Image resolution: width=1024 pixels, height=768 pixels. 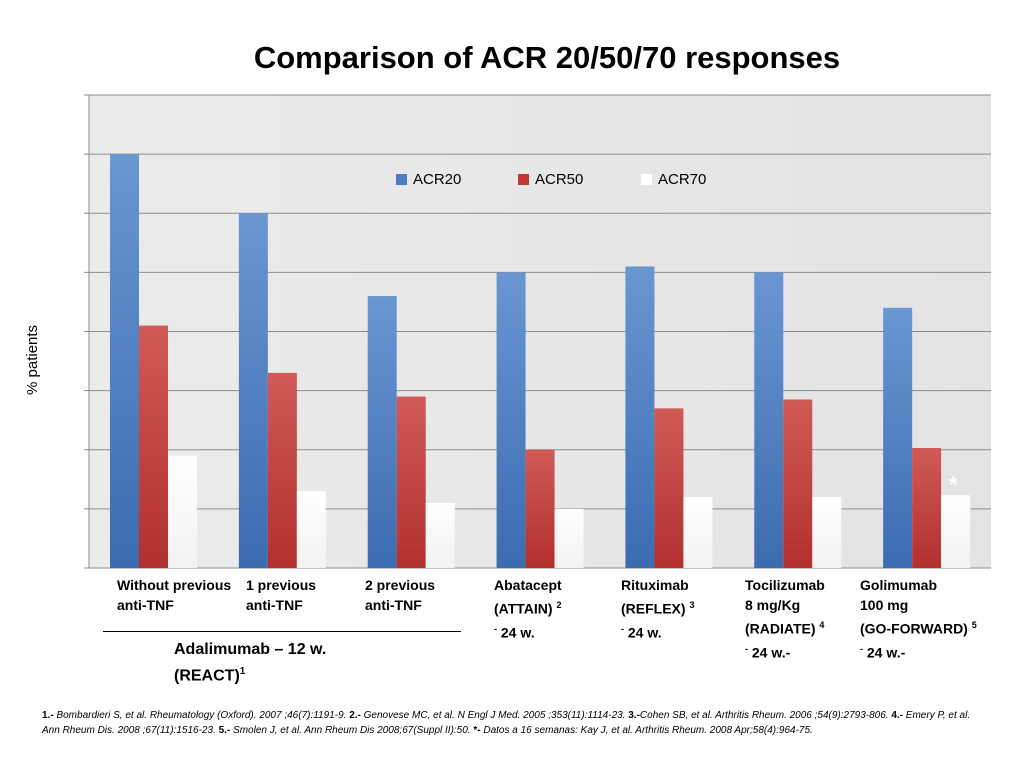 What do you see at coordinates (634, 715) in the screenshot?
I see `reference-number: 3.-` at bounding box center [634, 715].